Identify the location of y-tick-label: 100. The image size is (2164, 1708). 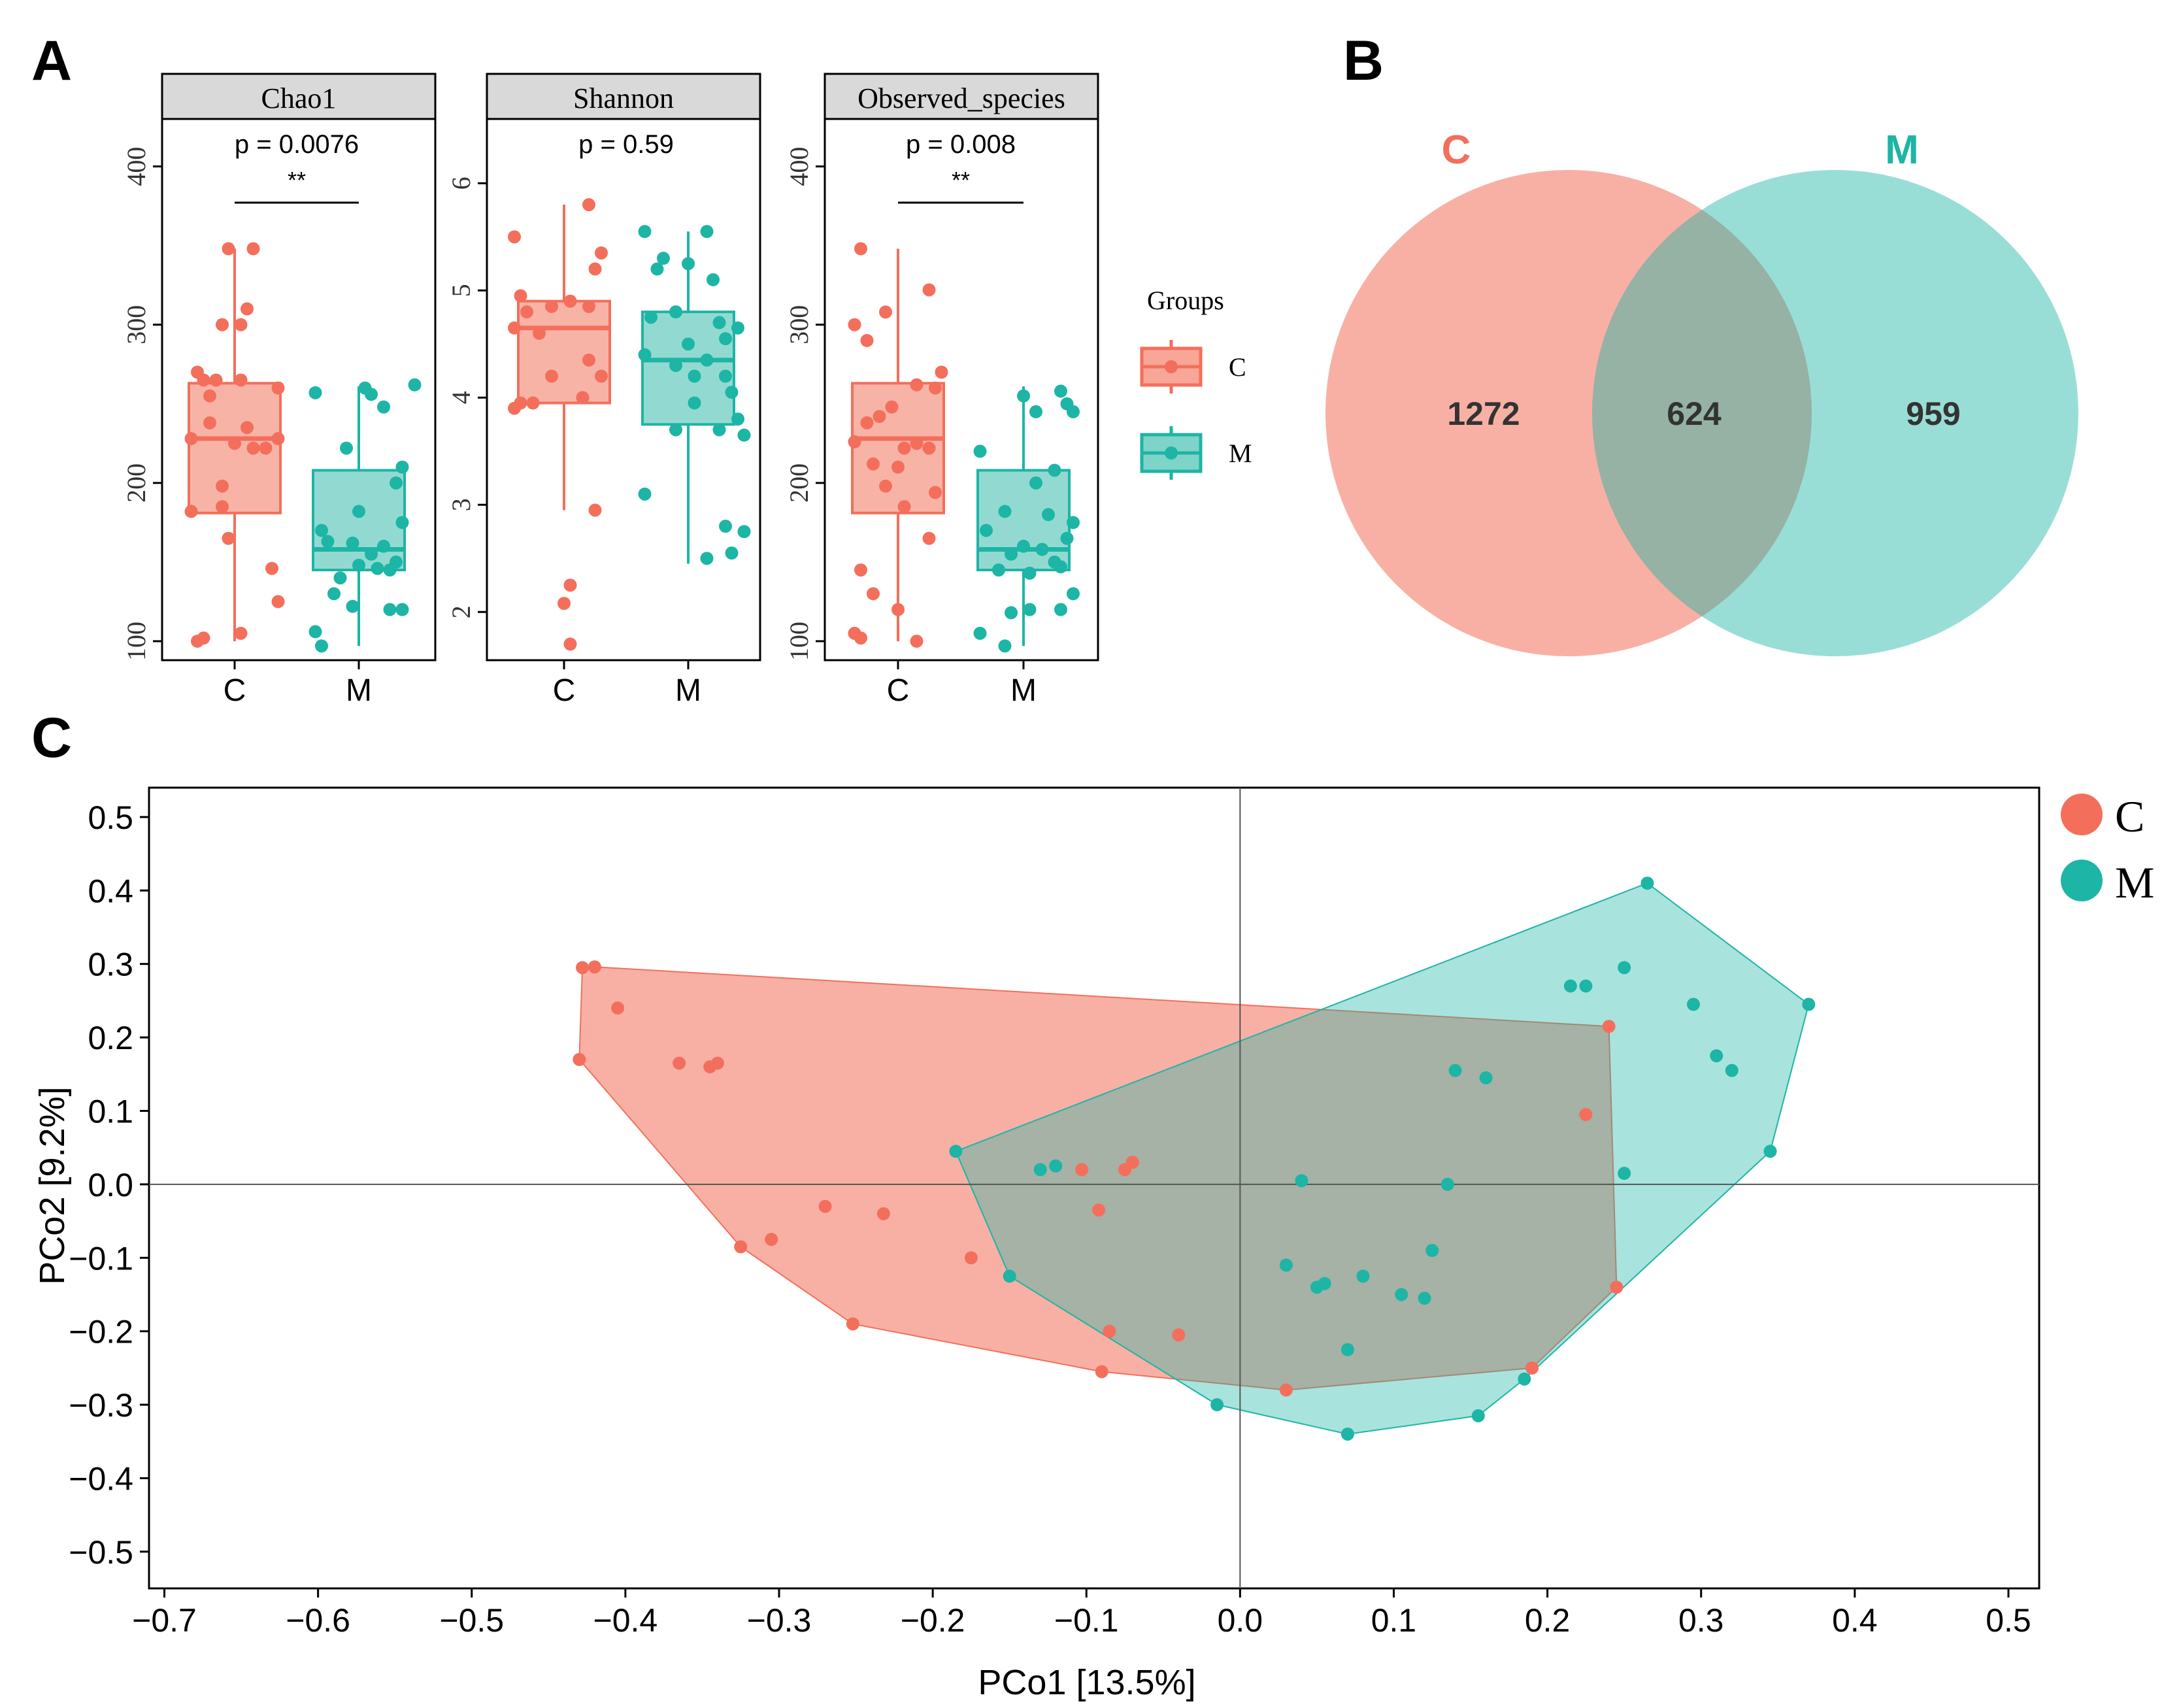
(799, 641).